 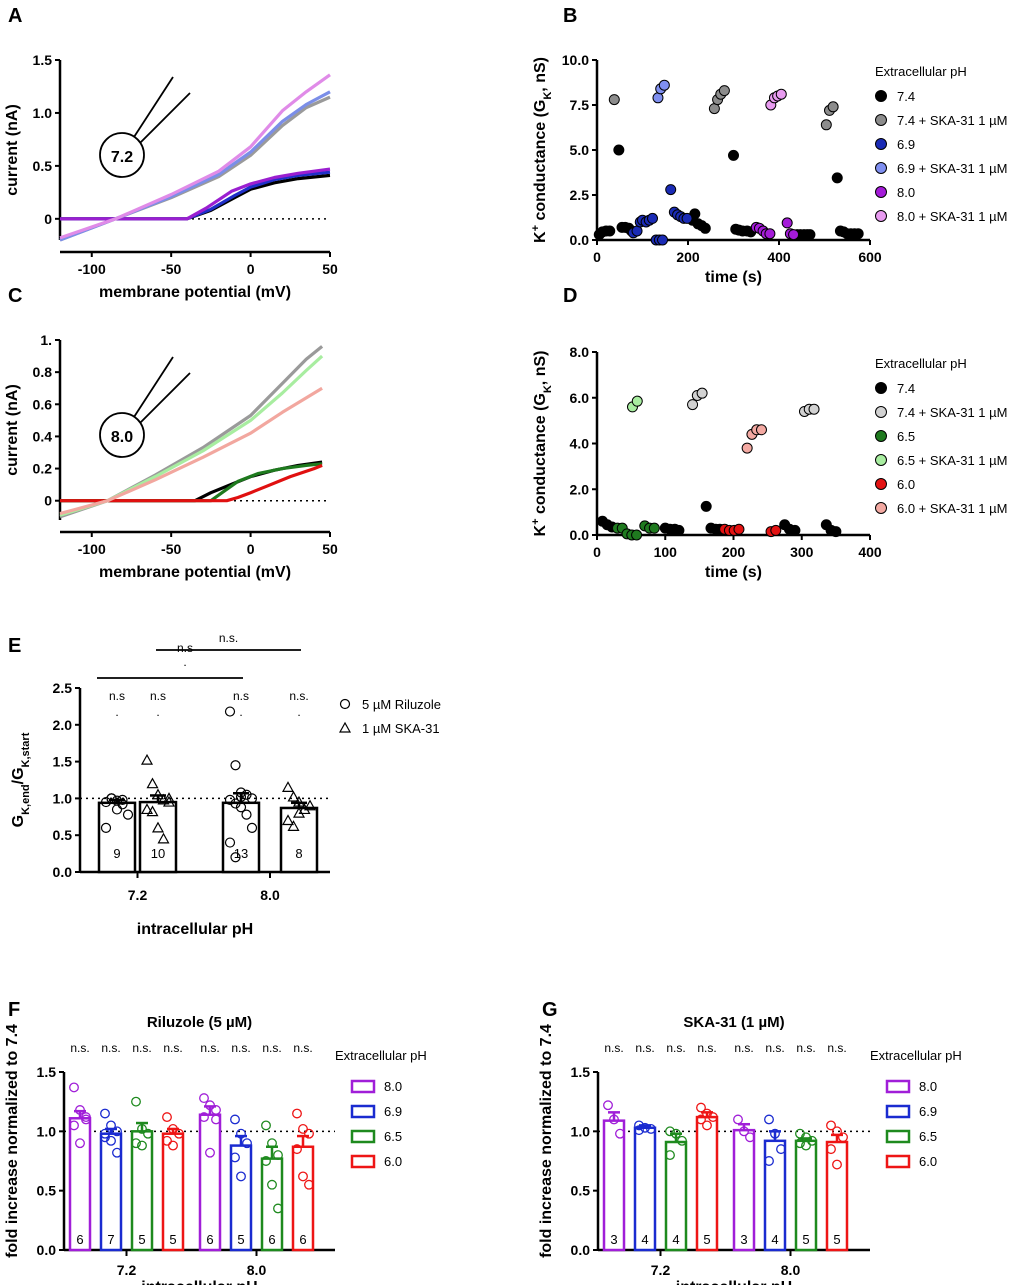 What do you see at coordinates (165, 398) in the screenshot?
I see `pipette-line` at bounding box center [165, 398].